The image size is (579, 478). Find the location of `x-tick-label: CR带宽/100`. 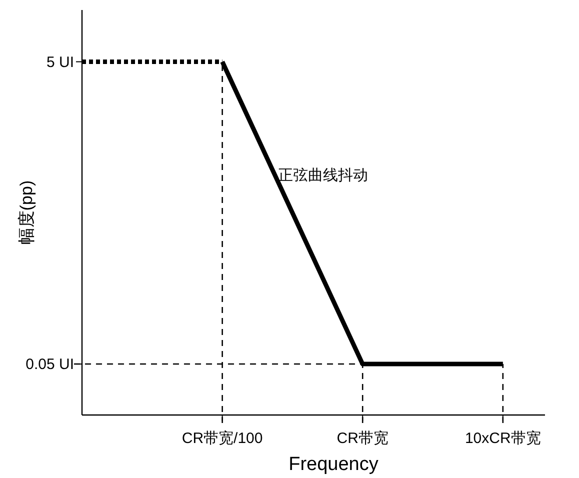

x-tick-label: CR带宽/100 is located at coordinates (222, 438).